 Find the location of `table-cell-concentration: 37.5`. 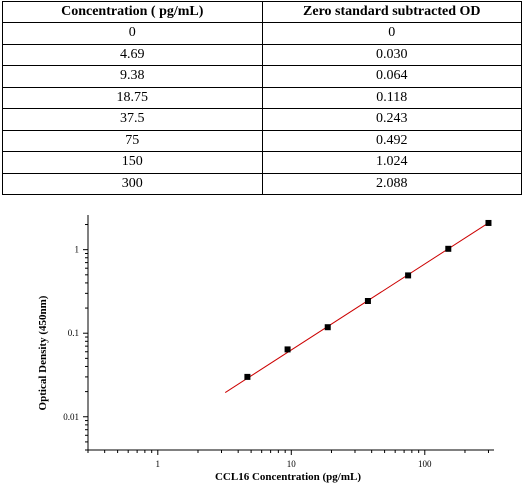

table-cell-concentration: 37.5 is located at coordinates (132, 119).